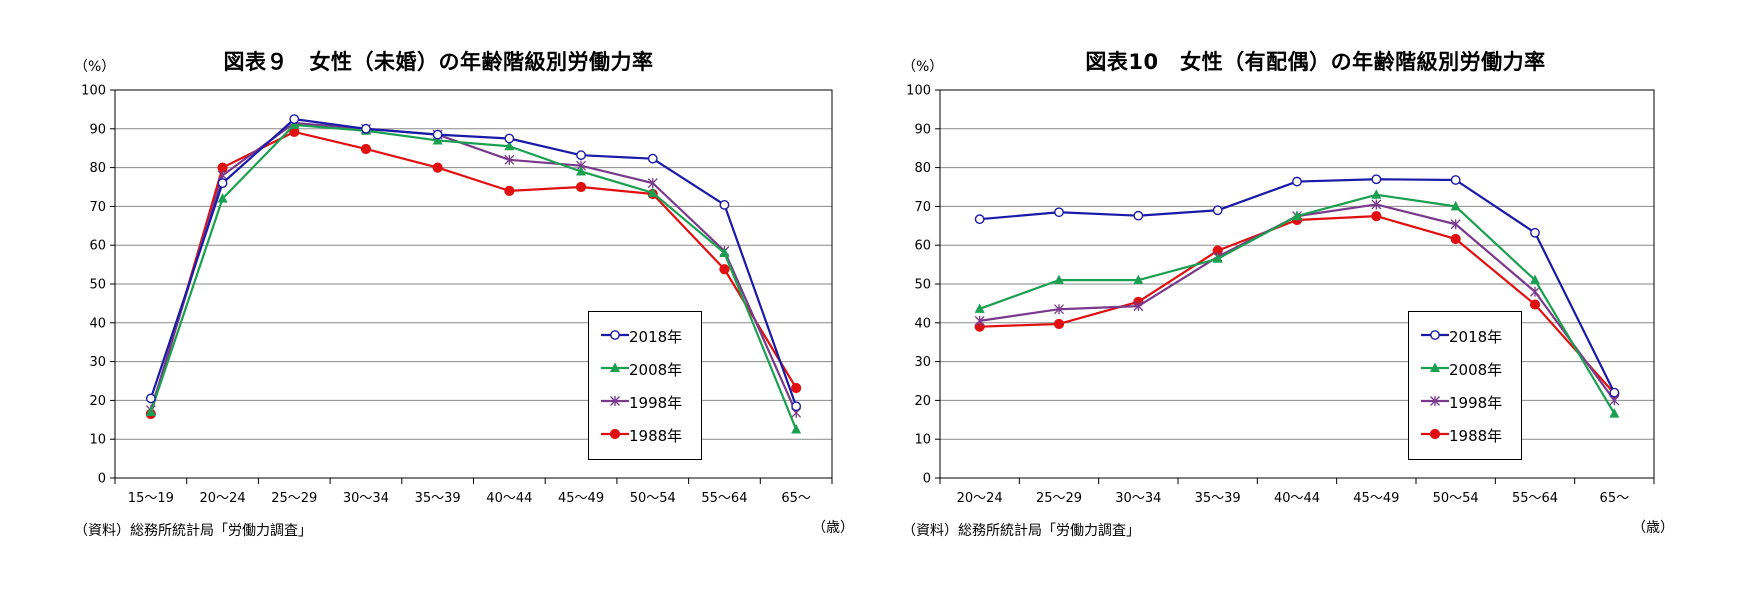 Image resolution: width=1755 pixels, height=594 pixels. I want to click on source-note: （資料）総務所統計局「労働力調査」, so click(1021, 531).